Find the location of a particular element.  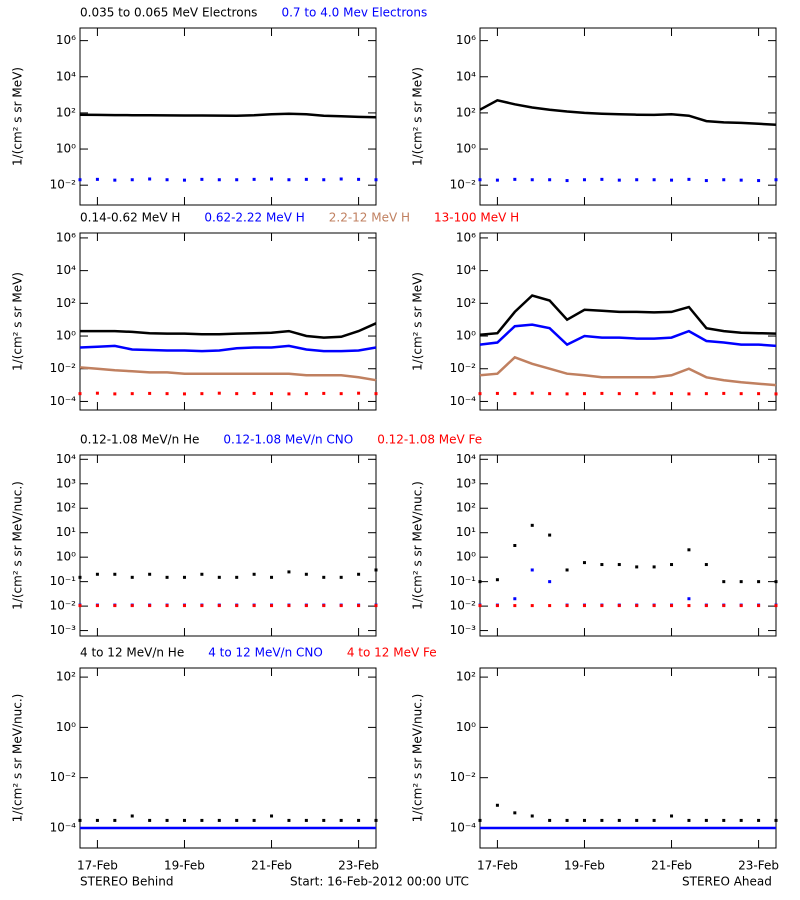

footer-left: STEREO Behind is located at coordinates (127, 882).